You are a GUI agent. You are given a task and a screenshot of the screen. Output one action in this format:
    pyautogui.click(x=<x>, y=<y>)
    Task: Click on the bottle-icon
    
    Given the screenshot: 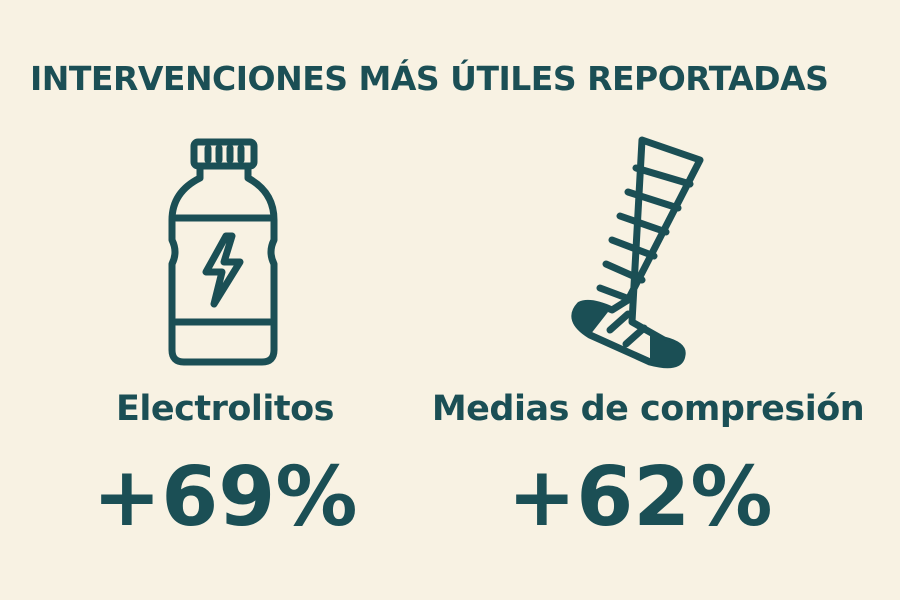 What is the action you would take?
    pyautogui.click(x=223, y=252)
    